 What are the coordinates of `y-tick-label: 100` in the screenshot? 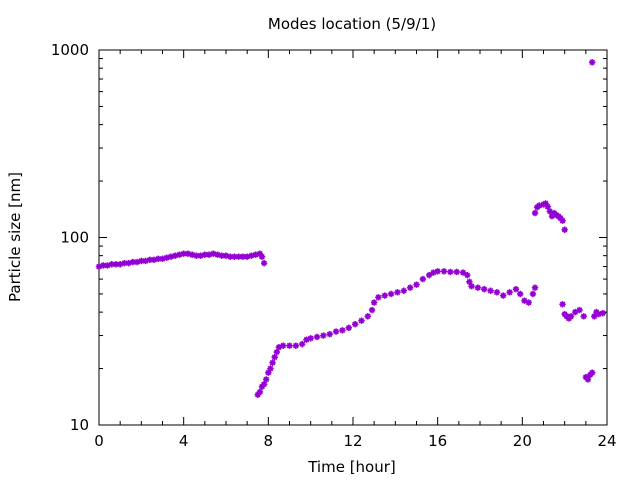 It's located at (74, 238).